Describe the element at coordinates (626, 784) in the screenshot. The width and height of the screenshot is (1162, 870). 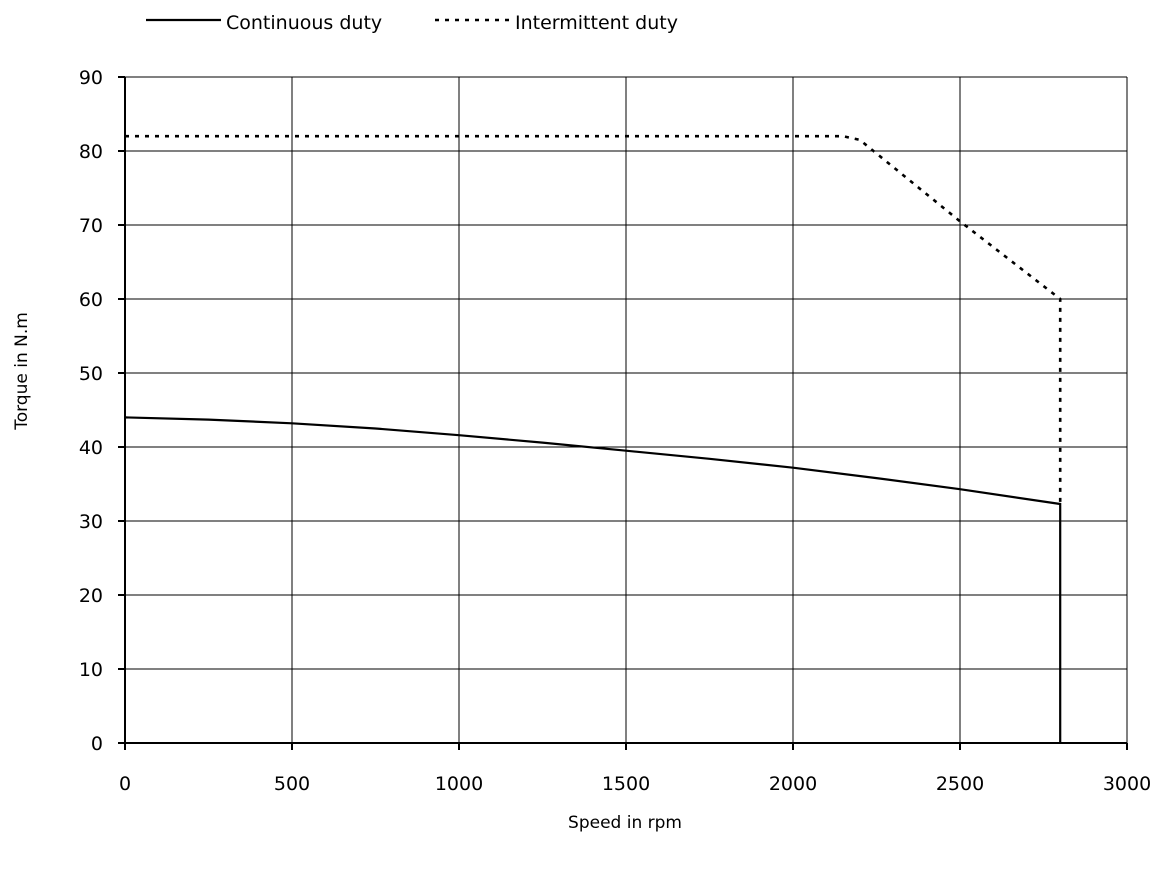
I see `x-tick-label: 1500` at that location.